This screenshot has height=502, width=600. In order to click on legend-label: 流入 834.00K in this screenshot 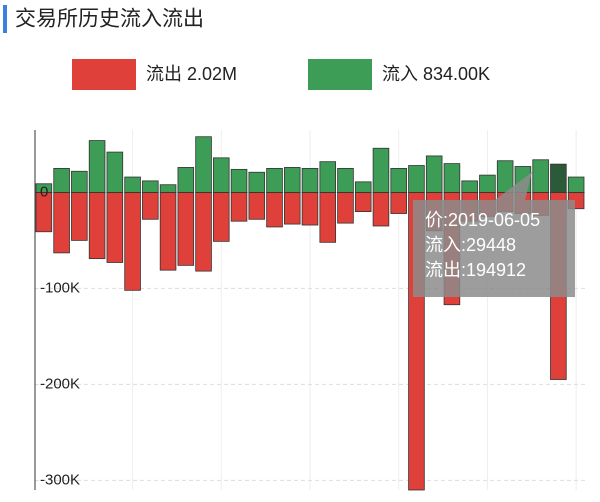, I will do `click(436, 74)`.